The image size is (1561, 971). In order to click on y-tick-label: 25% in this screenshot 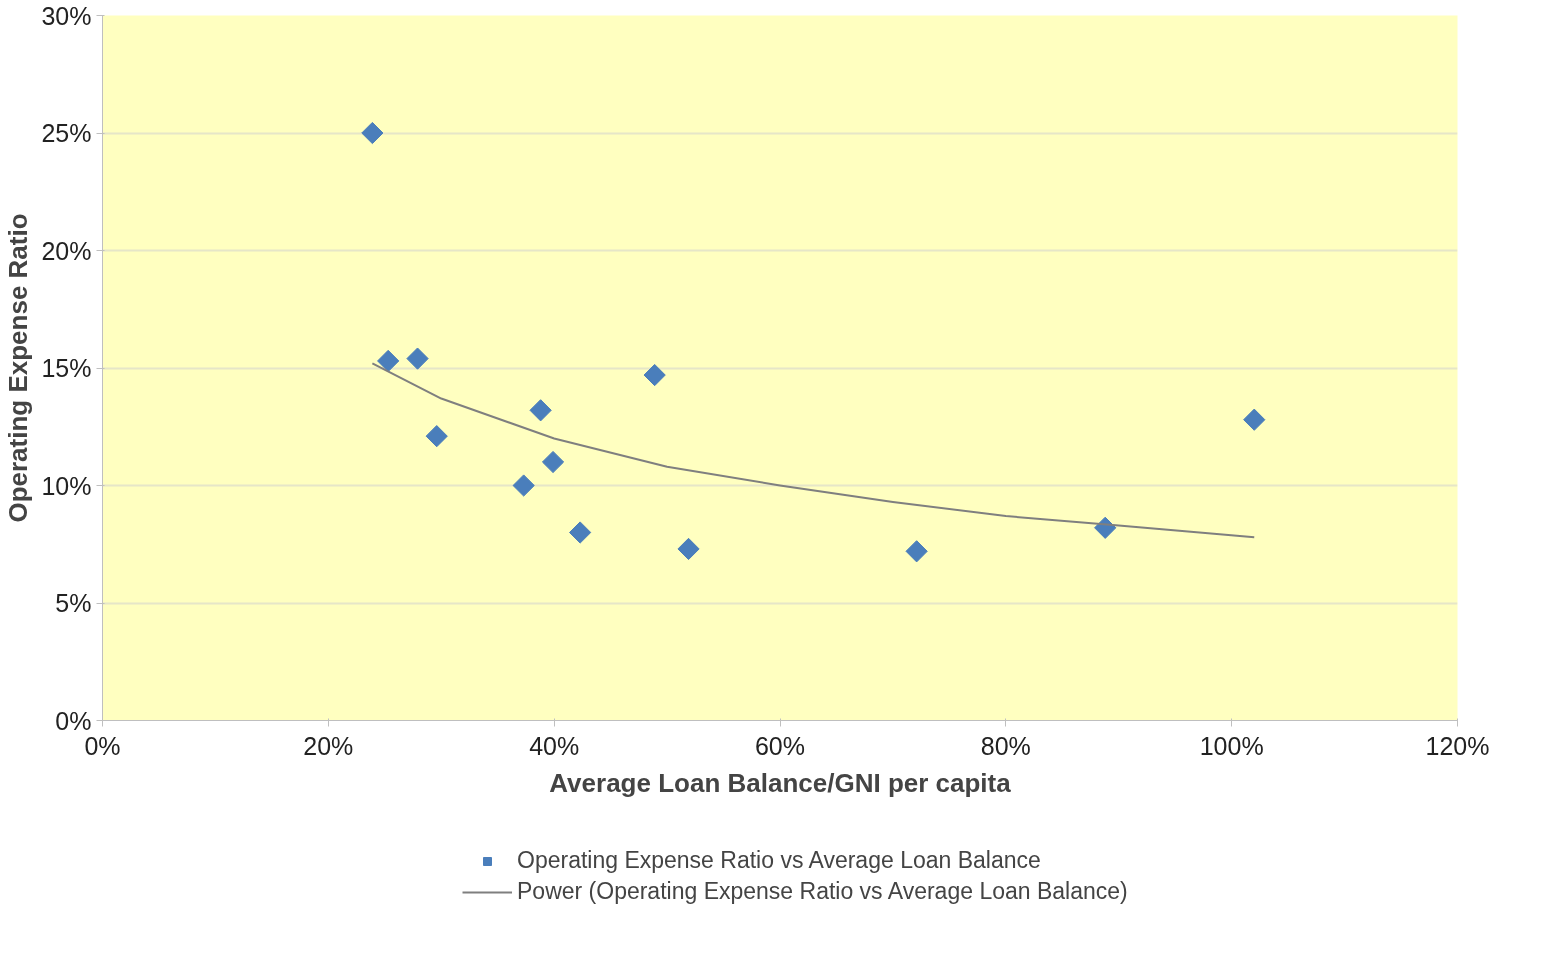, I will do `click(66, 133)`.